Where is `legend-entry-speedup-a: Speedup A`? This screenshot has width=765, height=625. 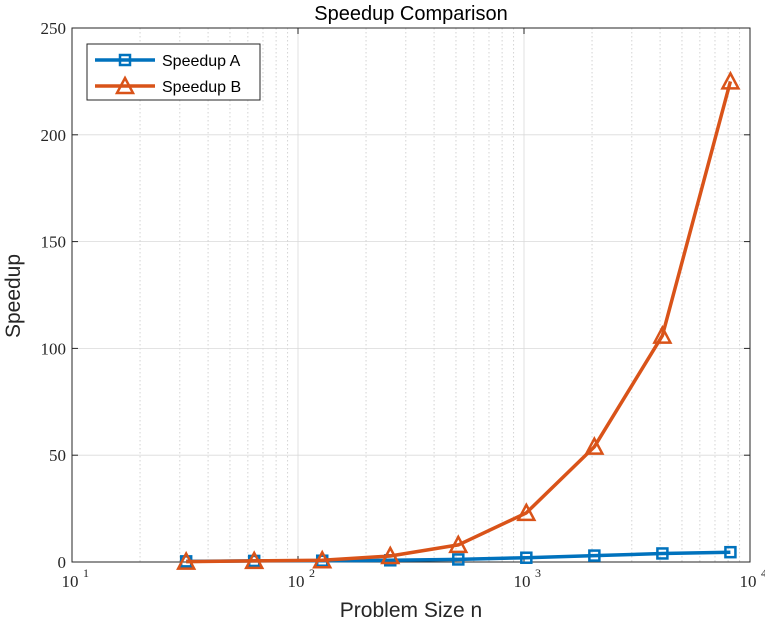
legend-entry-speedup-a: Speedup A is located at coordinates (168, 61).